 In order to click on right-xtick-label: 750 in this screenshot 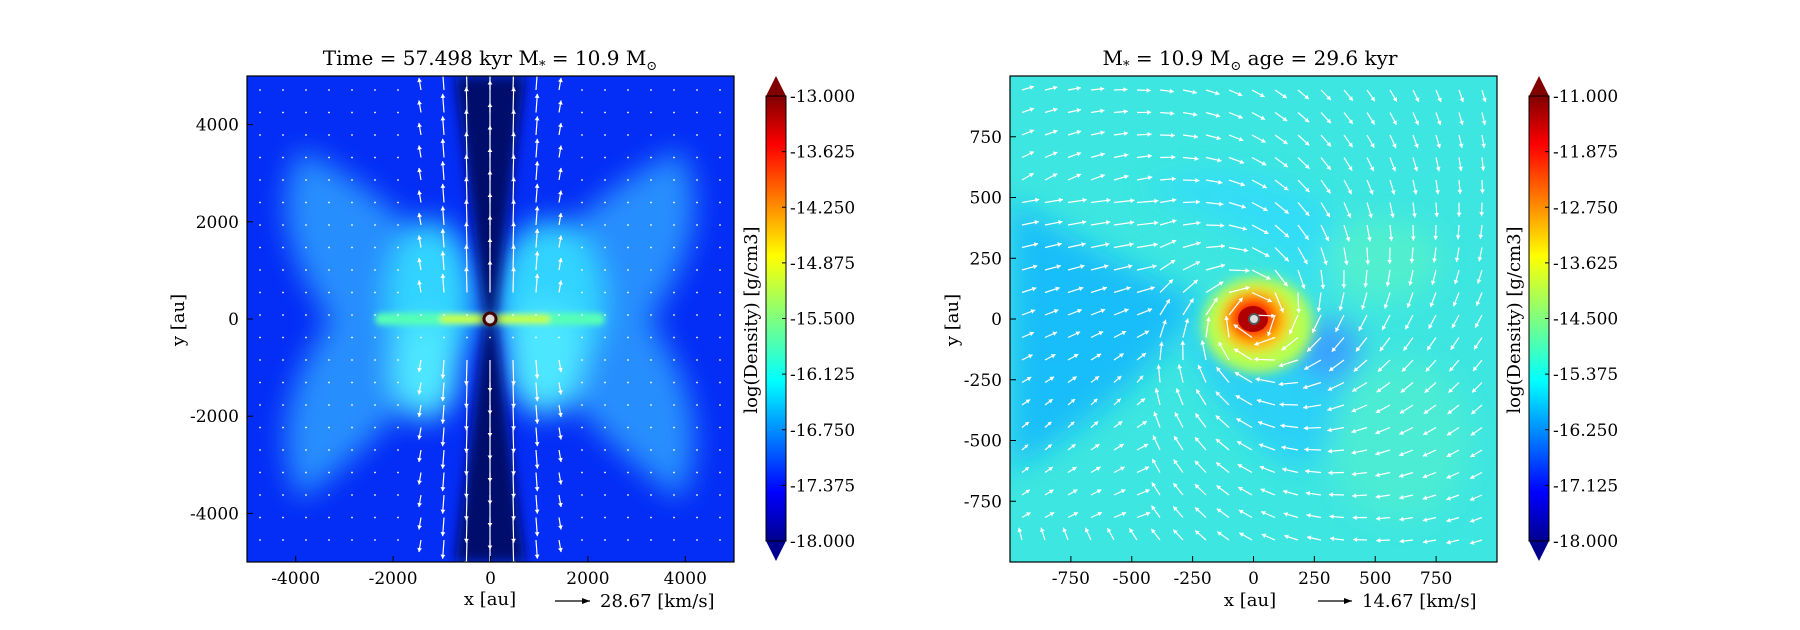, I will do `click(1436, 579)`.